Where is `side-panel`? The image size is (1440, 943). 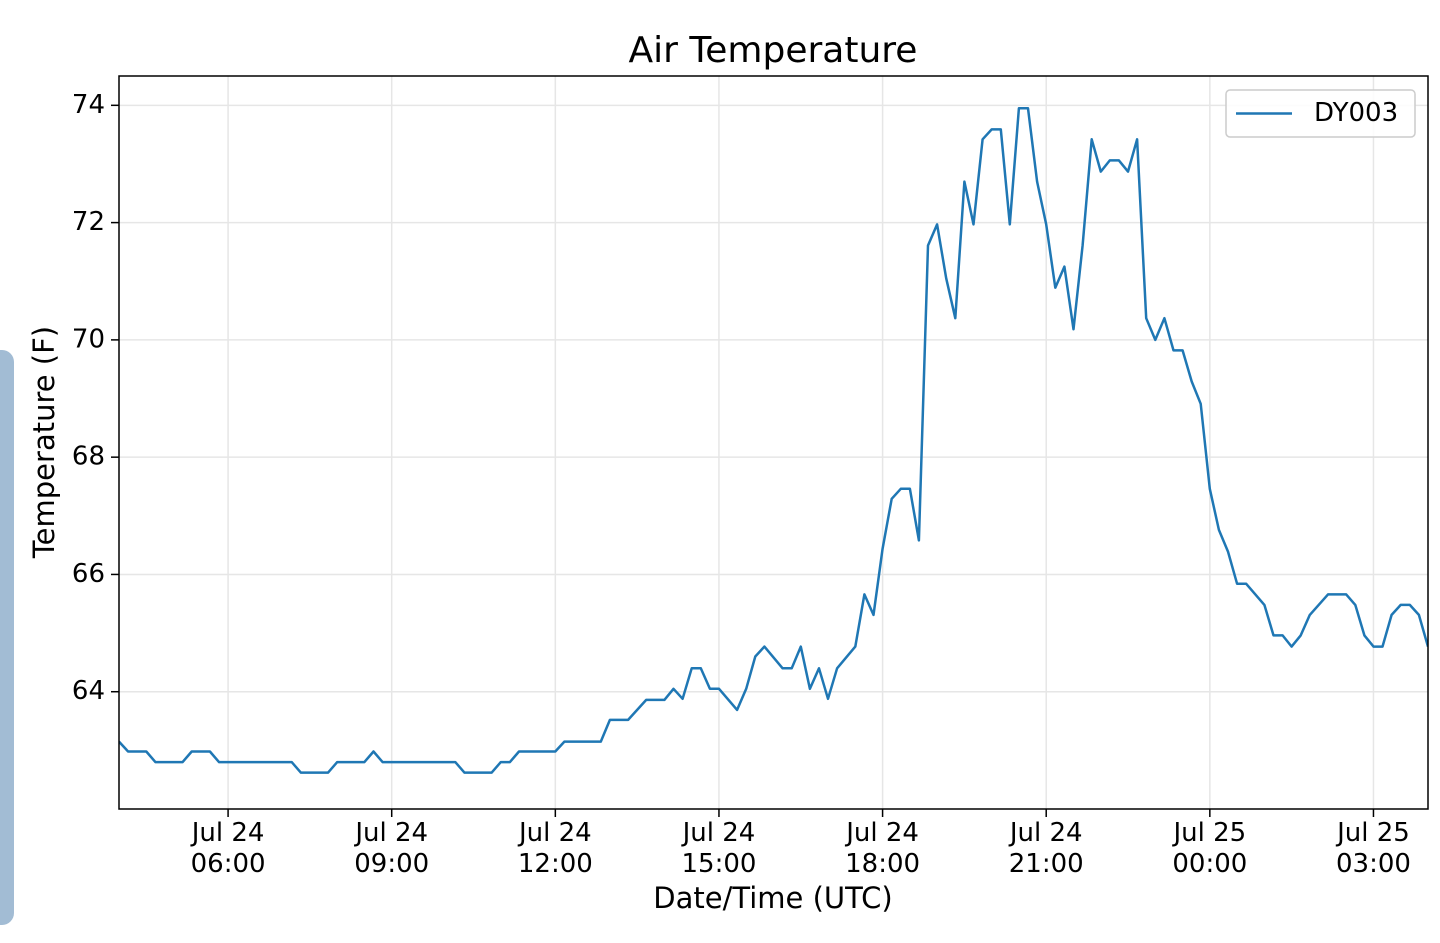 side-panel is located at coordinates (7, 637).